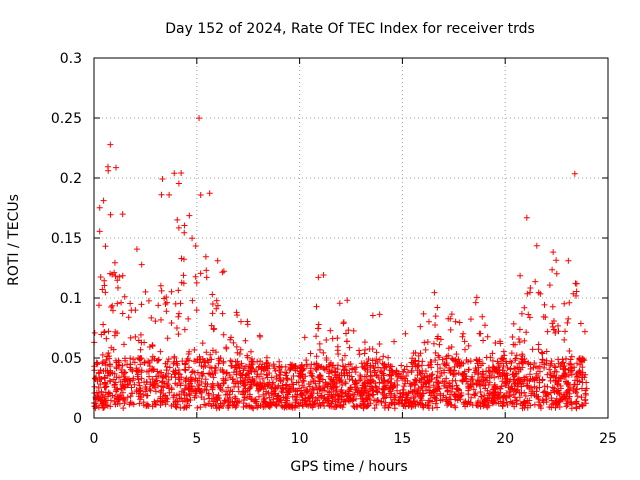 This screenshot has height=480, width=640. Describe the element at coordinates (14, 240) in the screenshot. I see `y-axis-label: ROTI / TECUs` at that location.